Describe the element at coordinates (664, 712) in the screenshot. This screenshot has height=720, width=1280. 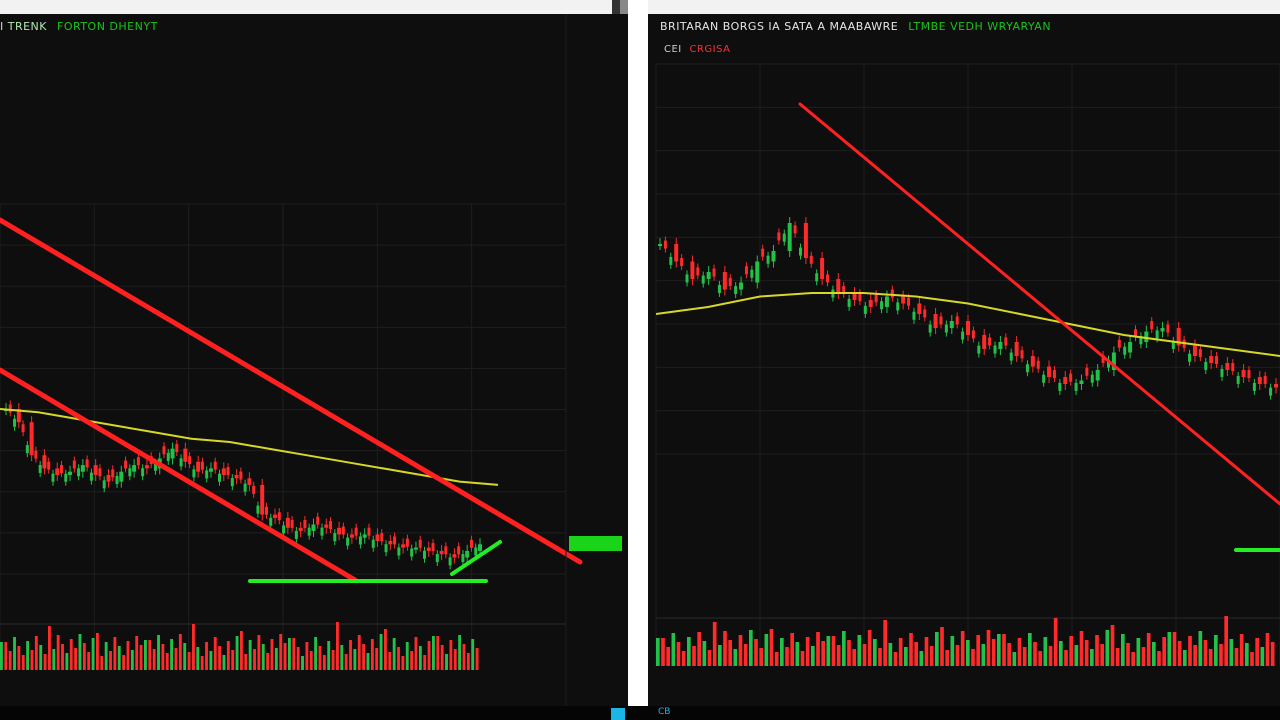
I see `status-text: CB` at that location.